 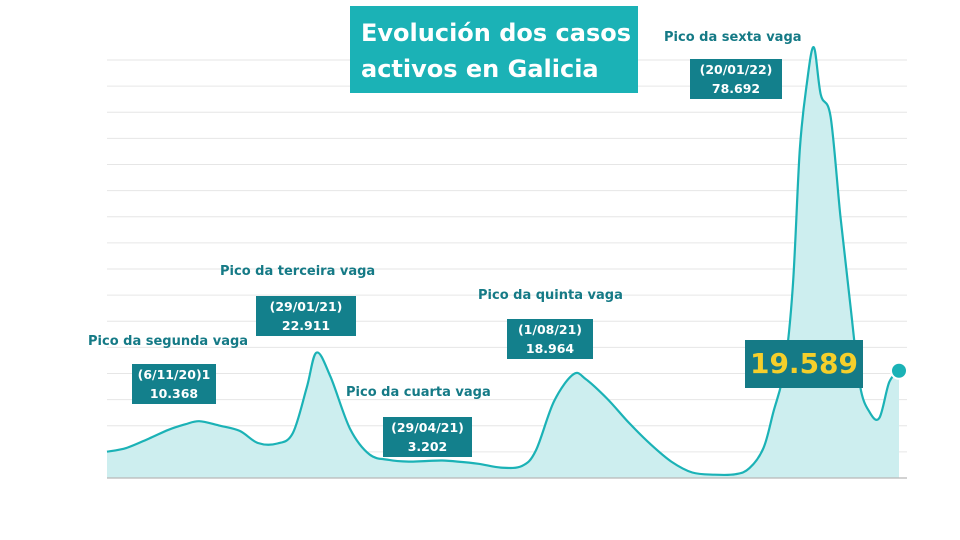 What do you see at coordinates (306, 325) in the screenshot?
I see `annotation-value: 22.911` at bounding box center [306, 325].